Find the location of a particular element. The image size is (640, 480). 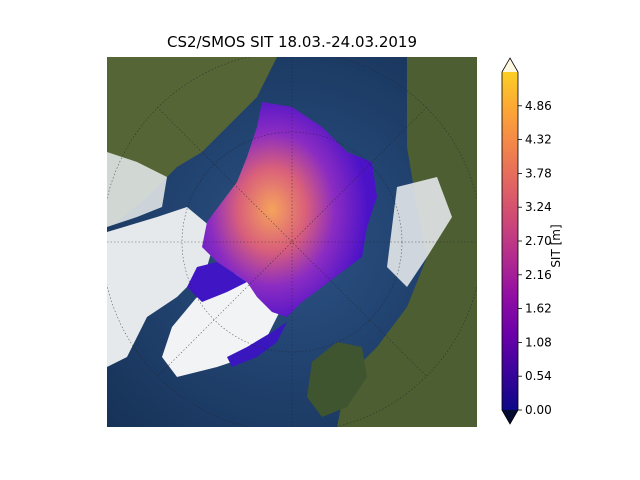

sea-ice-baffin is located at coordinates (257, 344).